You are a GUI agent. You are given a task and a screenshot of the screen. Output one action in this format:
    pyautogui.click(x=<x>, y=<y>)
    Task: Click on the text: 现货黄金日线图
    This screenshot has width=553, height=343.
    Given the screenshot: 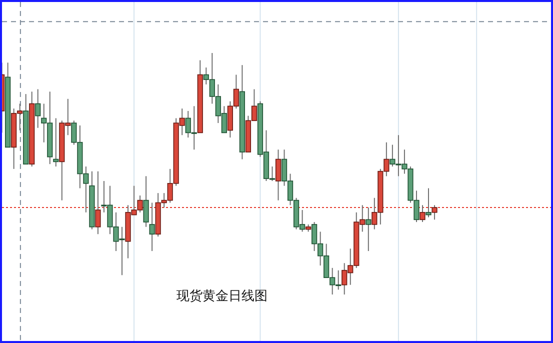 What is the action you would take?
    pyautogui.click(x=222, y=296)
    